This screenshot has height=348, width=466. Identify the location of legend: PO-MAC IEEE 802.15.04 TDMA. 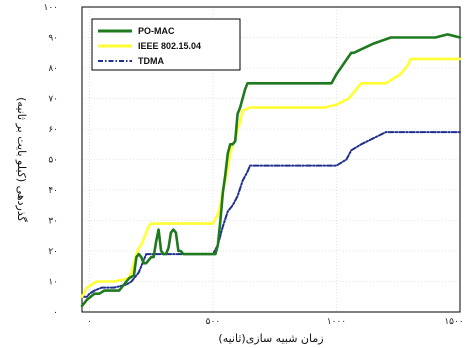
(166, 44).